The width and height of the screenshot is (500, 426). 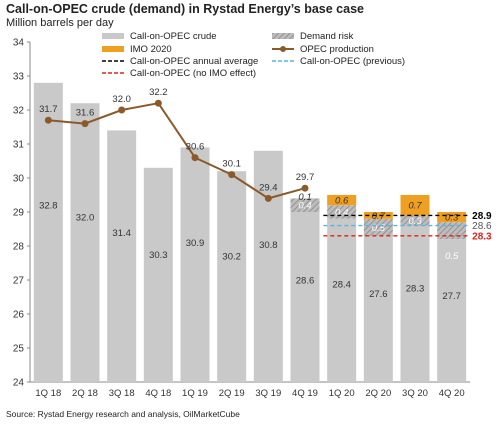 What do you see at coordinates (113, 49) in the screenshot?
I see `legend-swatch-imo` at bounding box center [113, 49].